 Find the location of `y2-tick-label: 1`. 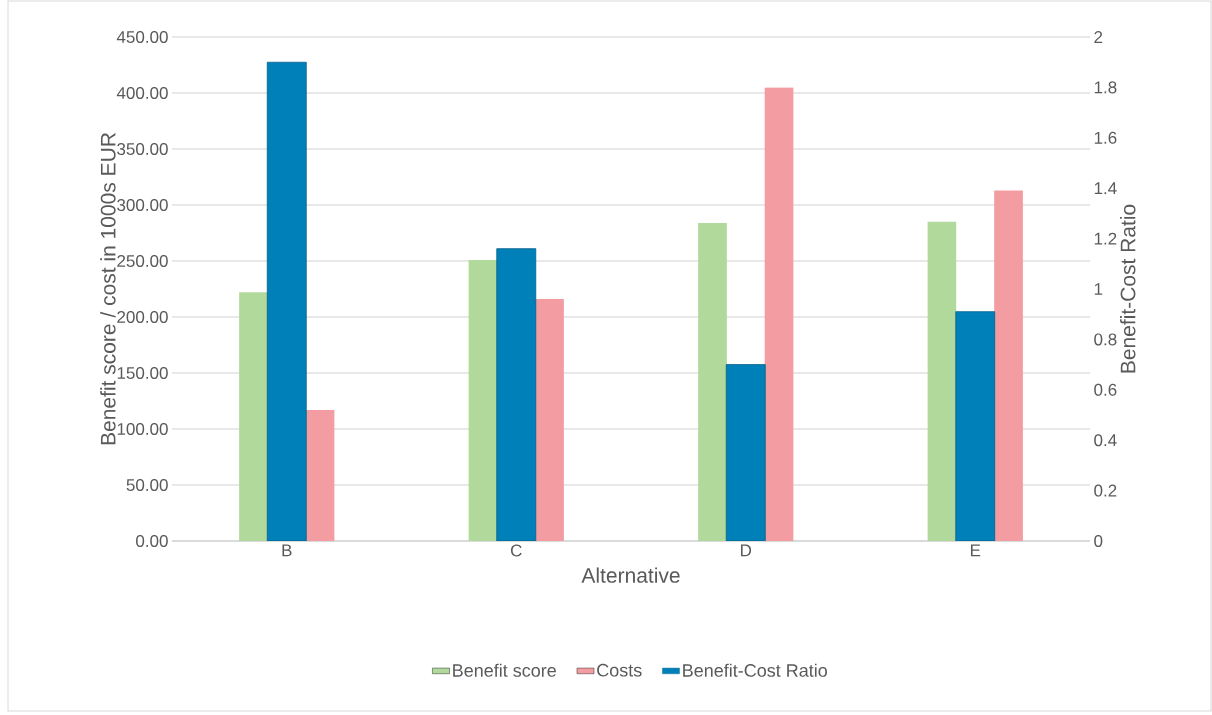

y2-tick-label: 1 is located at coordinates (1098, 289).